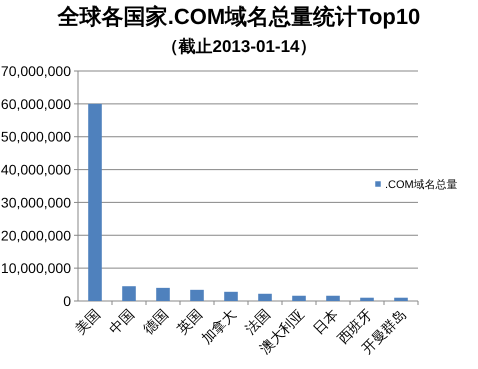  What do you see at coordinates (36, 71) in the screenshot?
I see `y-tick-label: 70,000,000` at bounding box center [36, 71].